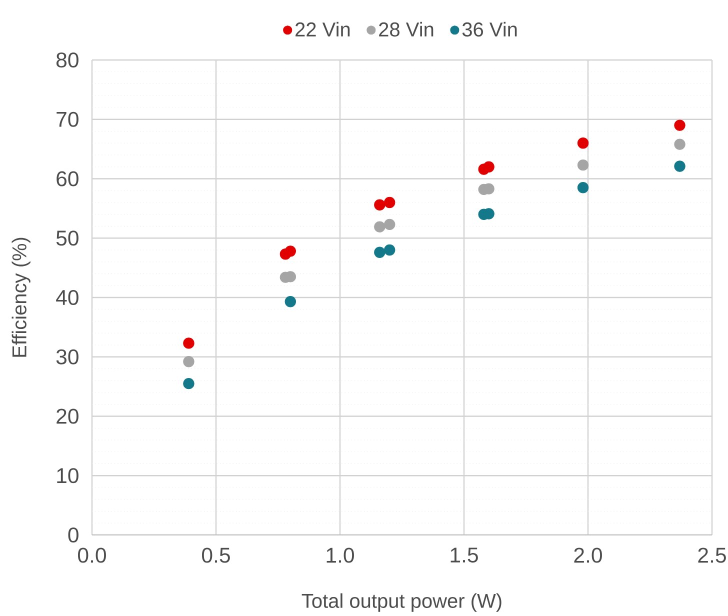 The height and width of the screenshot is (616, 728). Describe the element at coordinates (67, 178) in the screenshot. I see `y-tick-label: 60` at that location.